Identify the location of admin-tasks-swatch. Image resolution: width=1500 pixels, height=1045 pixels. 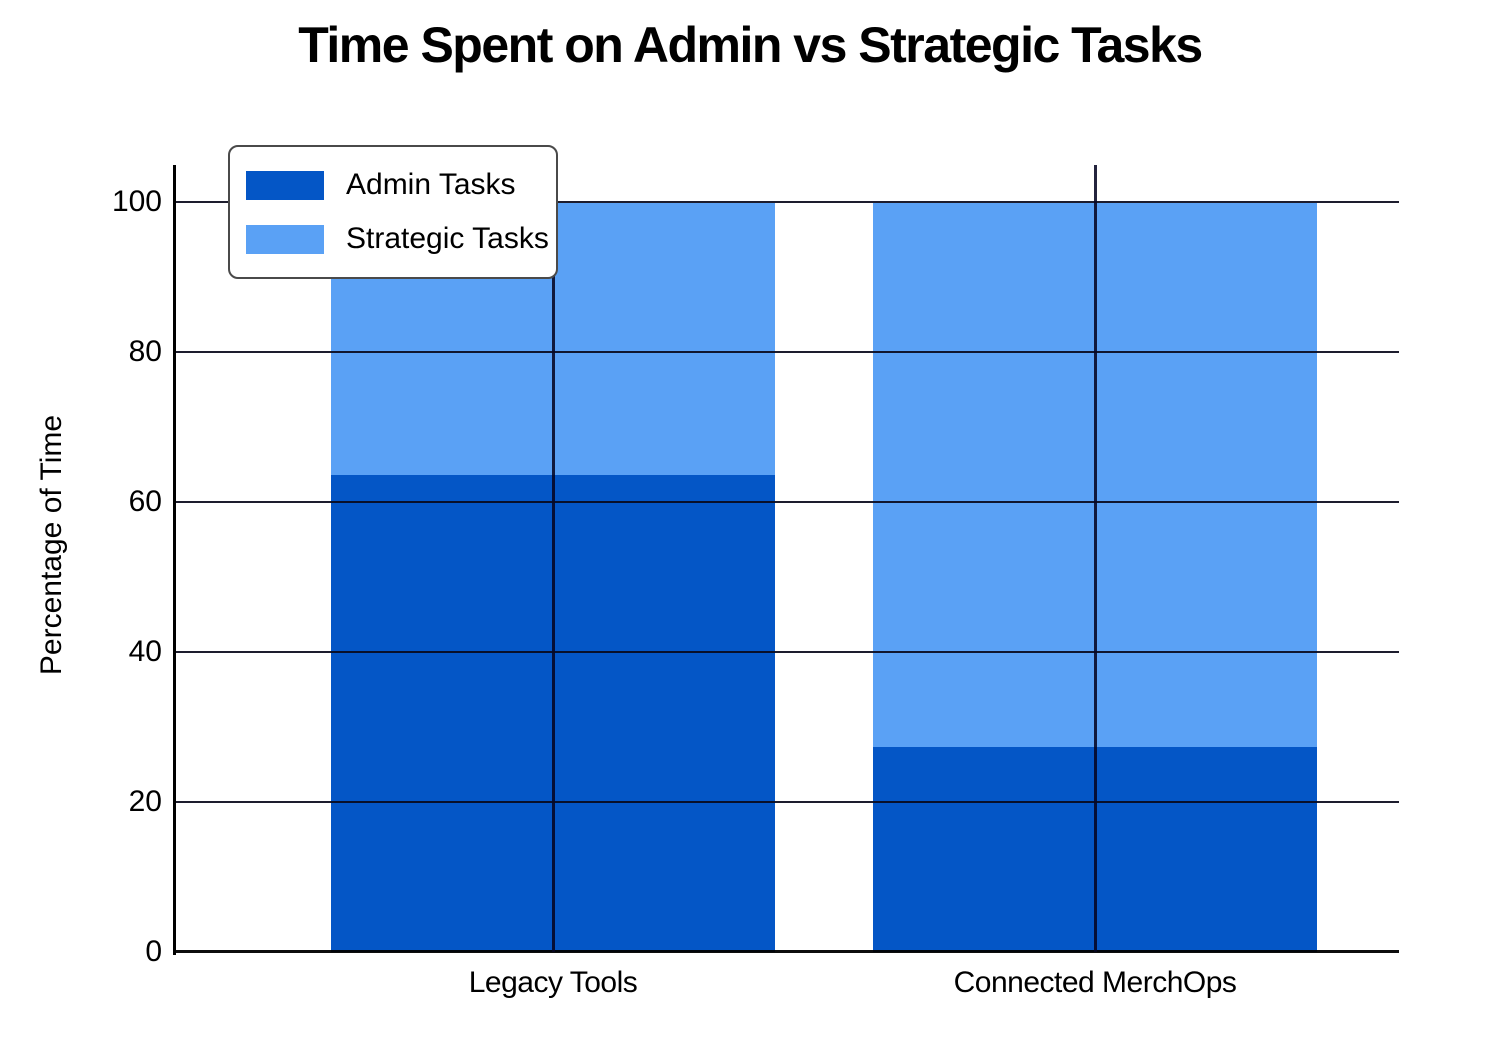
(285, 185).